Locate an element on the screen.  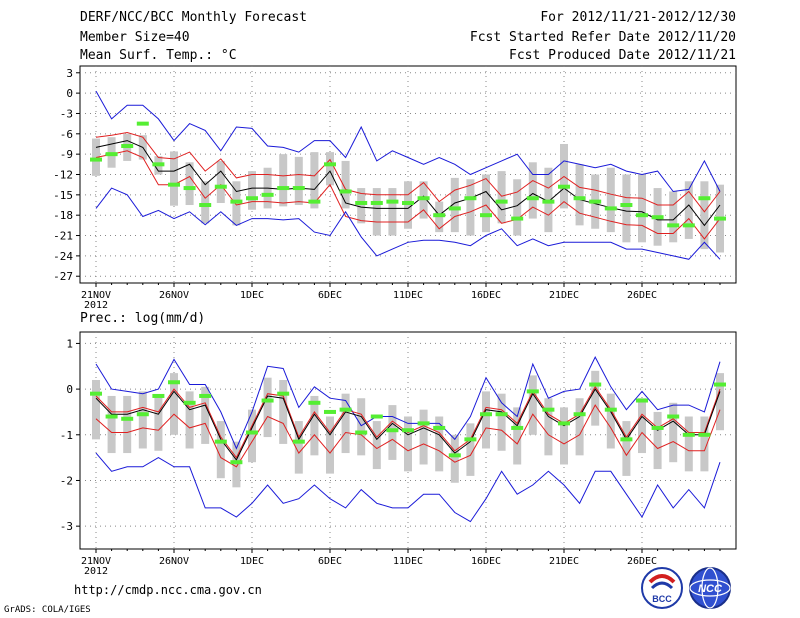
bcc-logo: BCC is located at coordinates (662, 588).